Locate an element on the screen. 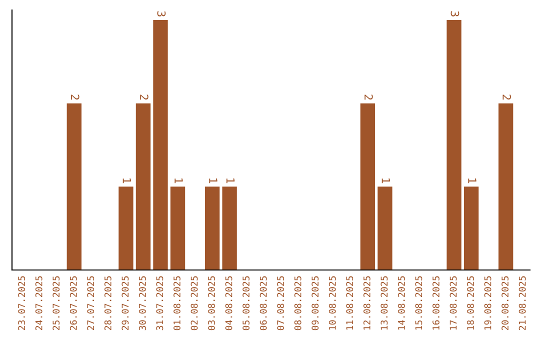  x-tick-label: 02.08.2025 is located at coordinates (194, 303).